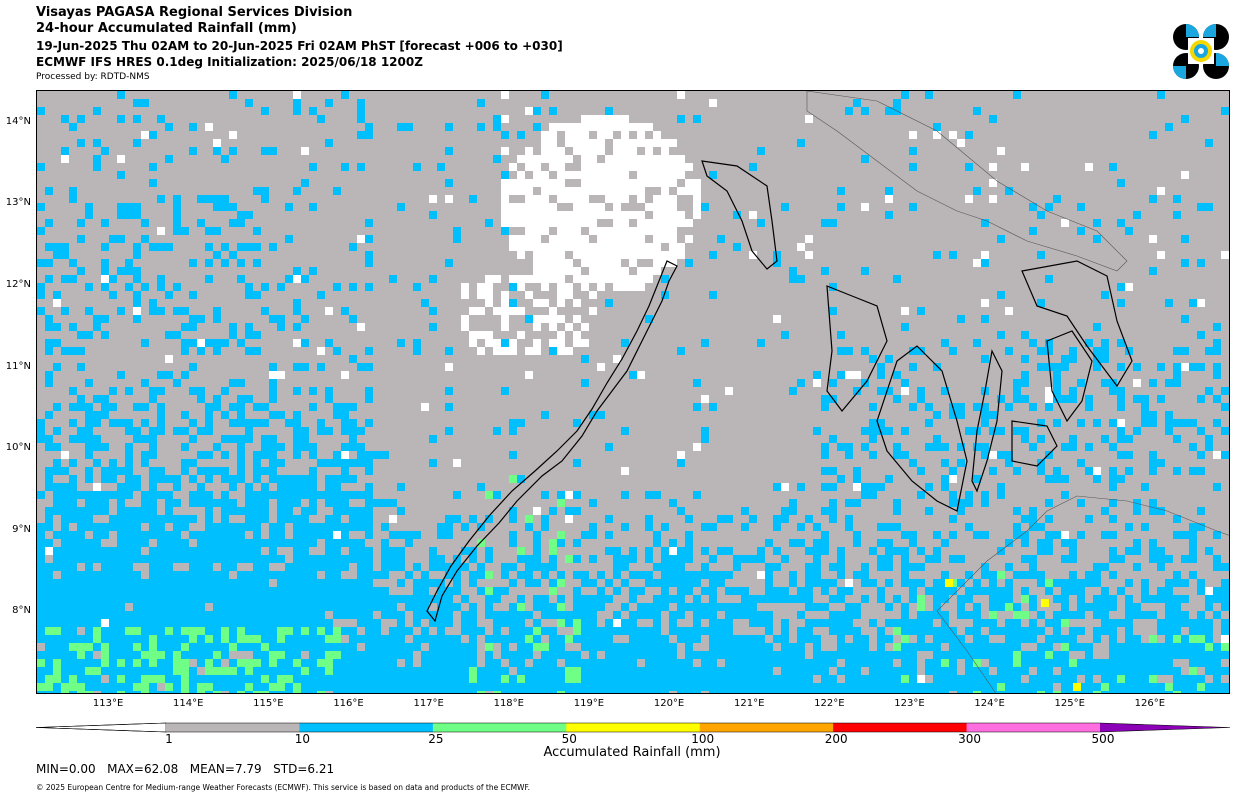 This screenshot has height=798, width=1239. I want to click on lon-tick-label: 116°E, so click(348, 703).